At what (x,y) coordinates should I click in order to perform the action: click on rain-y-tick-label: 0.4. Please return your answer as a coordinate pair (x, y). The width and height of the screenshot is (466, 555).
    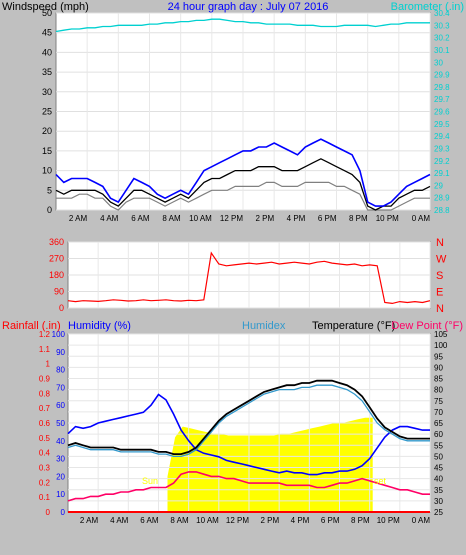
    Looking at the image, I should click on (45, 453).